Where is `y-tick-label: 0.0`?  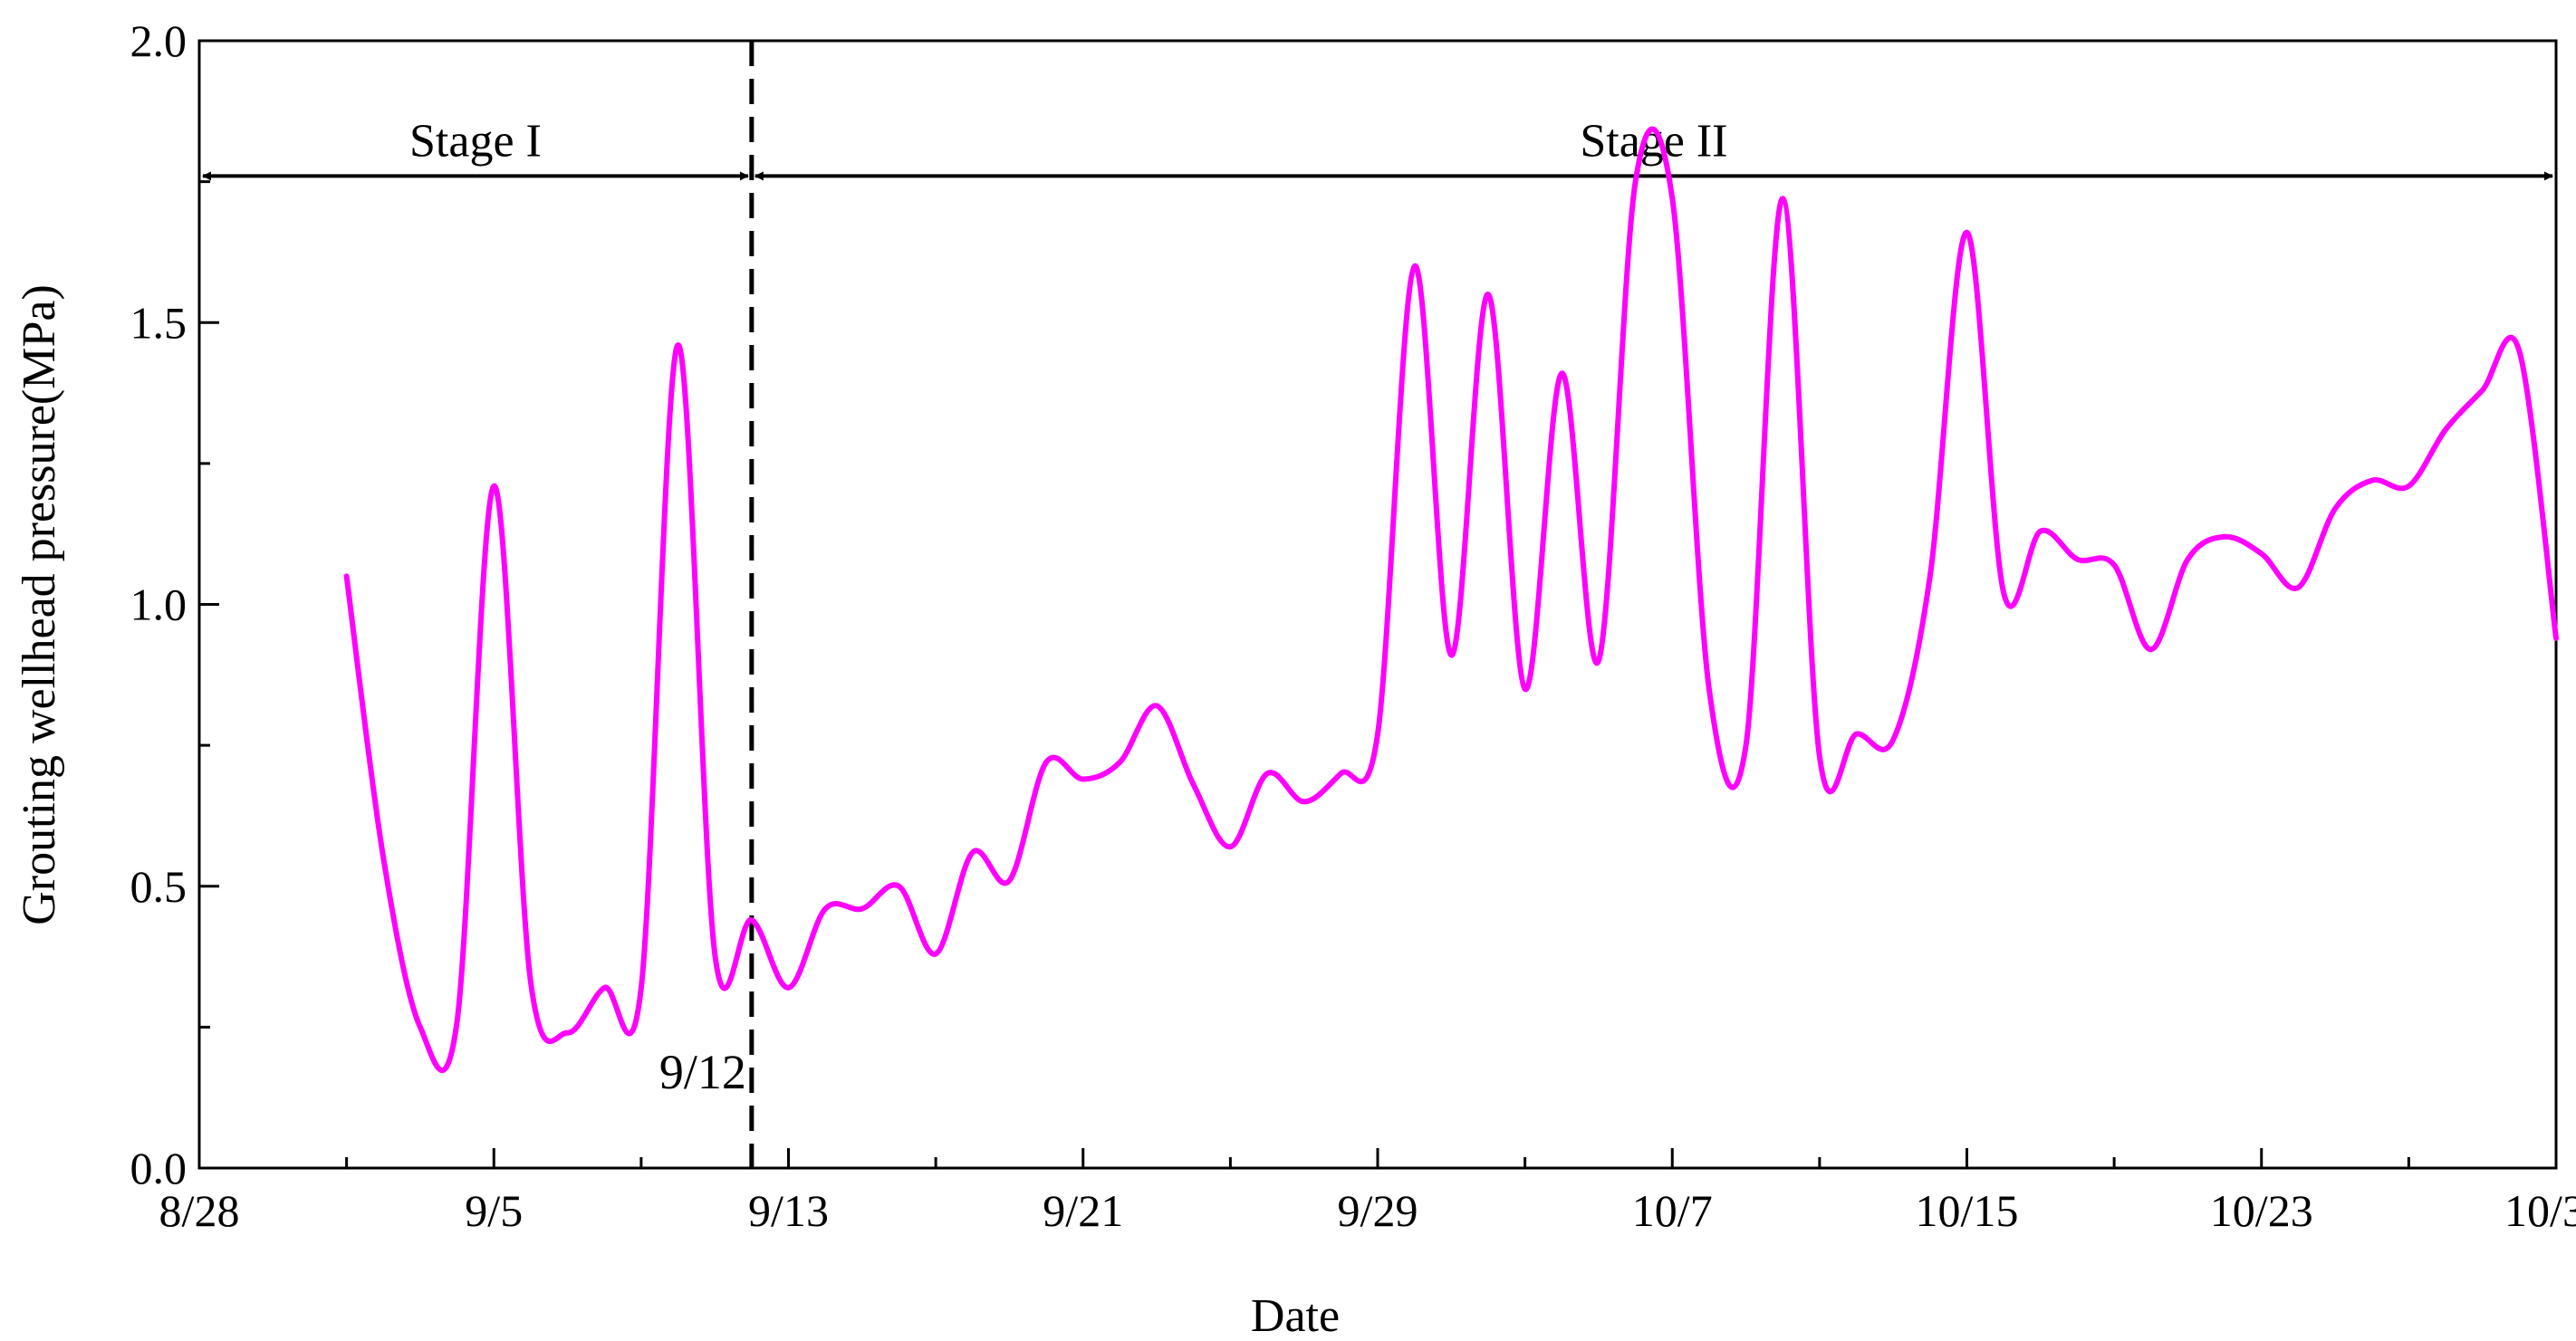 y-tick-label: 0.0 is located at coordinates (158, 1168).